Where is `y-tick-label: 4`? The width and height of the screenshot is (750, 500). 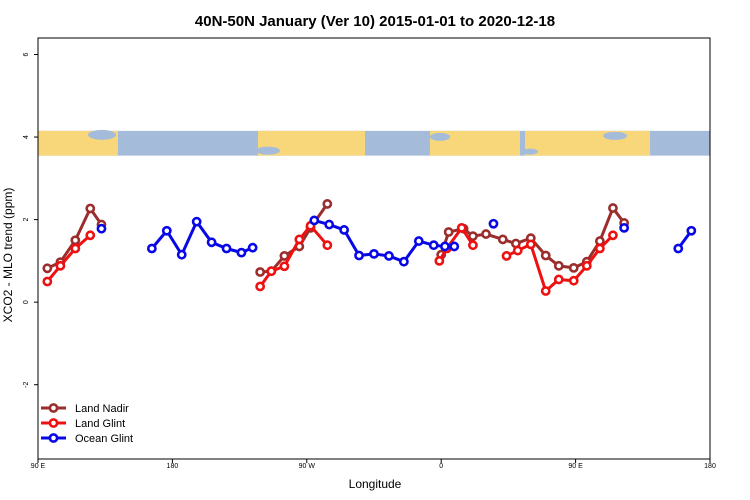
y-tick-label: 4 is located at coordinates (26, 137).